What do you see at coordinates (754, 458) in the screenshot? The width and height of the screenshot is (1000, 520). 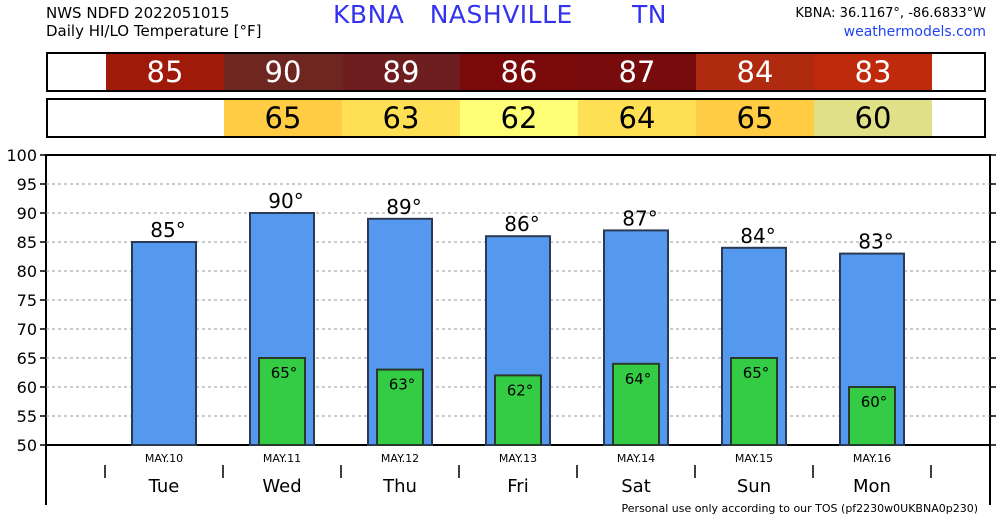 I see `date-label: MAY.15` at bounding box center [754, 458].